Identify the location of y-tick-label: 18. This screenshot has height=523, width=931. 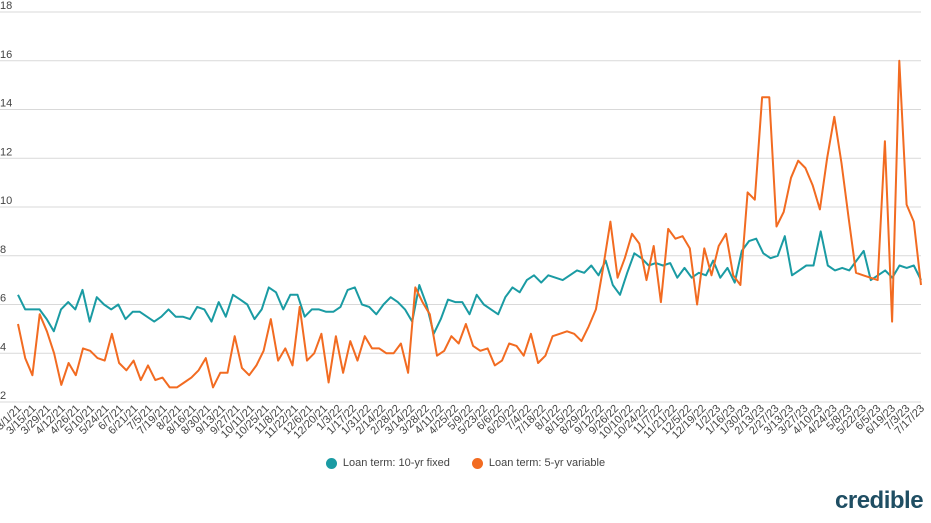
(6, 6).